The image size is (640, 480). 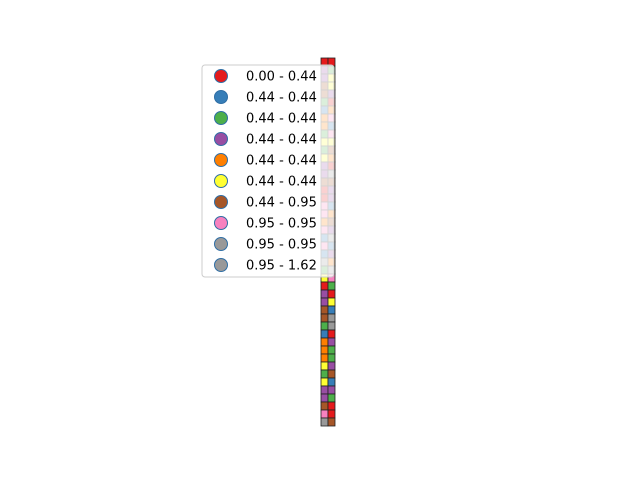 I want to click on legend-label: 0.95 - 1.62, so click(x=281, y=266).